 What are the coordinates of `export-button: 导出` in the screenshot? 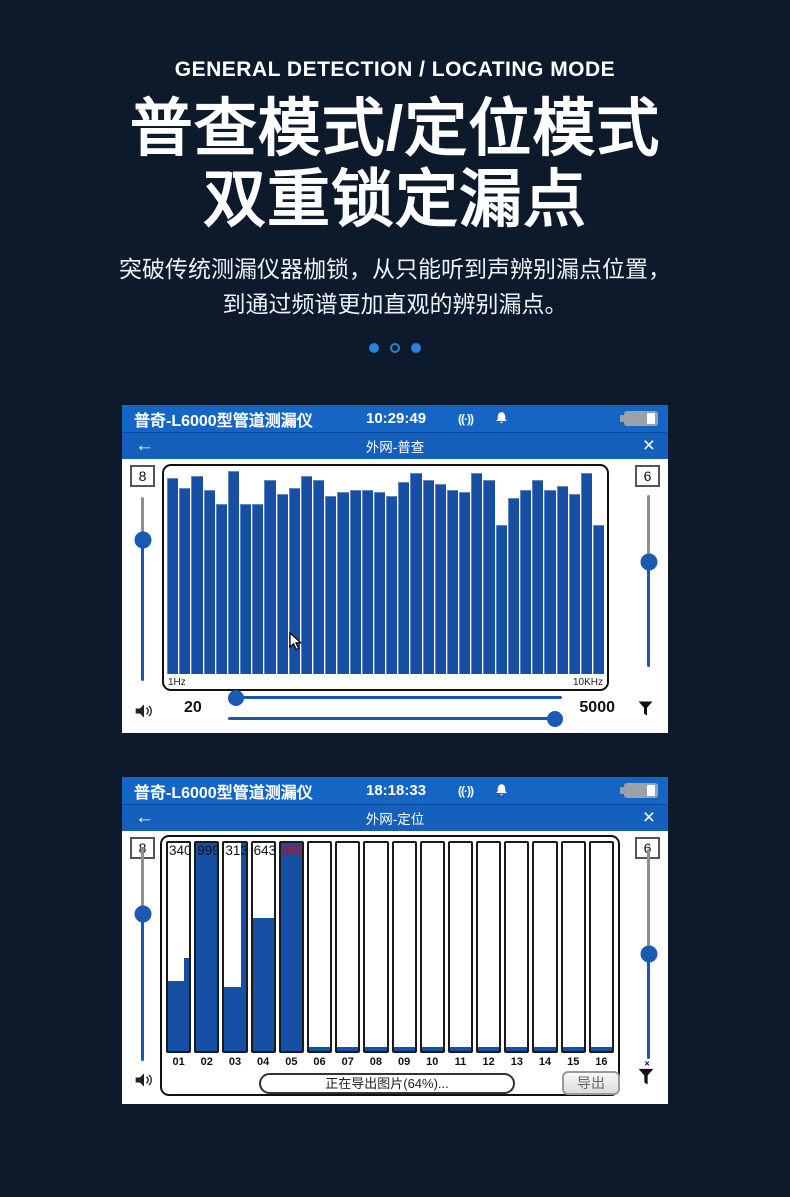 It's located at (591, 1083).